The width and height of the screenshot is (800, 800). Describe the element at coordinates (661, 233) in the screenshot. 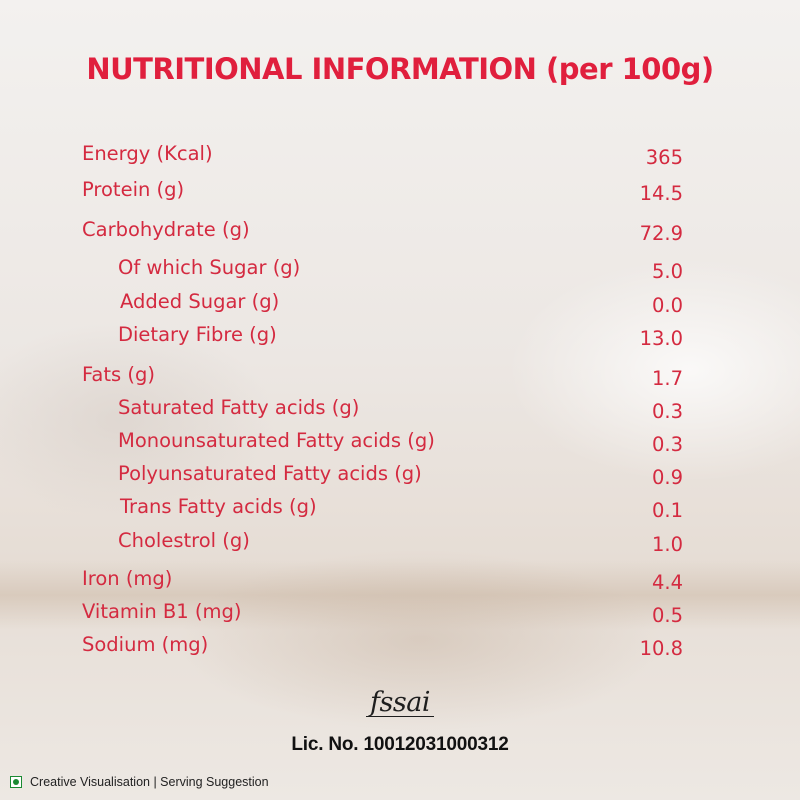

I see `nutrient-value: 72.9` at that location.